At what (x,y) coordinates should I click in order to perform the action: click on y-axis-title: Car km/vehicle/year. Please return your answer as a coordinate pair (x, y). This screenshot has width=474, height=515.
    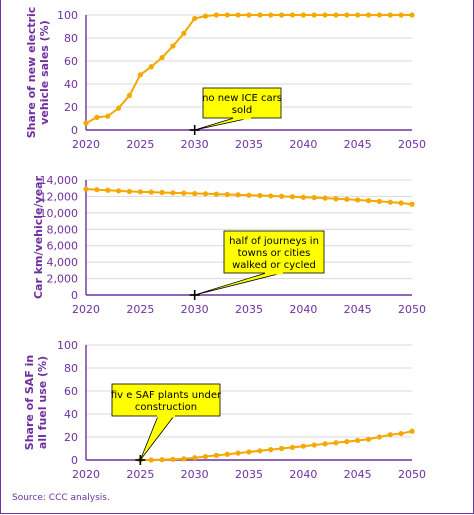
    Looking at the image, I should click on (38, 237).